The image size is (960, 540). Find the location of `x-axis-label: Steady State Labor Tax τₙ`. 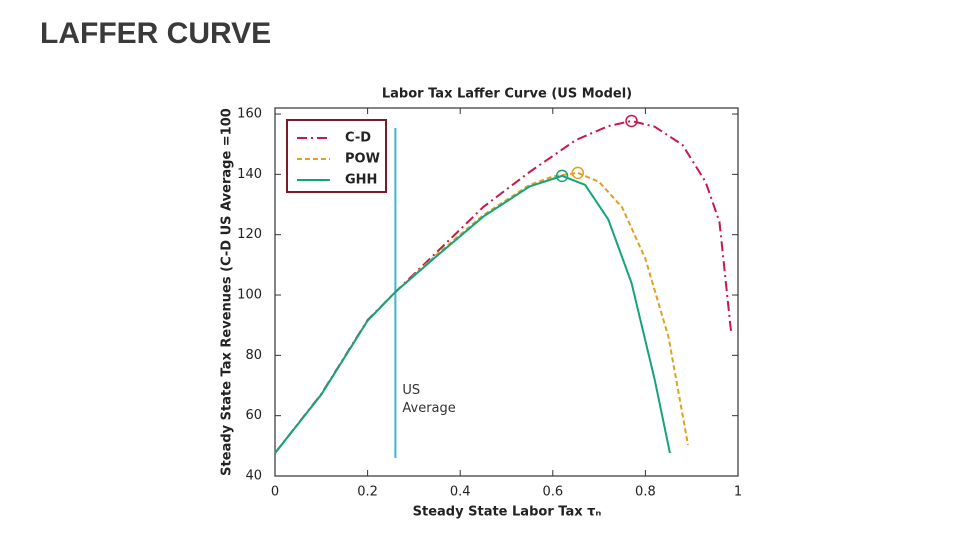

x-axis-label: Steady State Labor Tax τₙ is located at coordinates (507, 512).